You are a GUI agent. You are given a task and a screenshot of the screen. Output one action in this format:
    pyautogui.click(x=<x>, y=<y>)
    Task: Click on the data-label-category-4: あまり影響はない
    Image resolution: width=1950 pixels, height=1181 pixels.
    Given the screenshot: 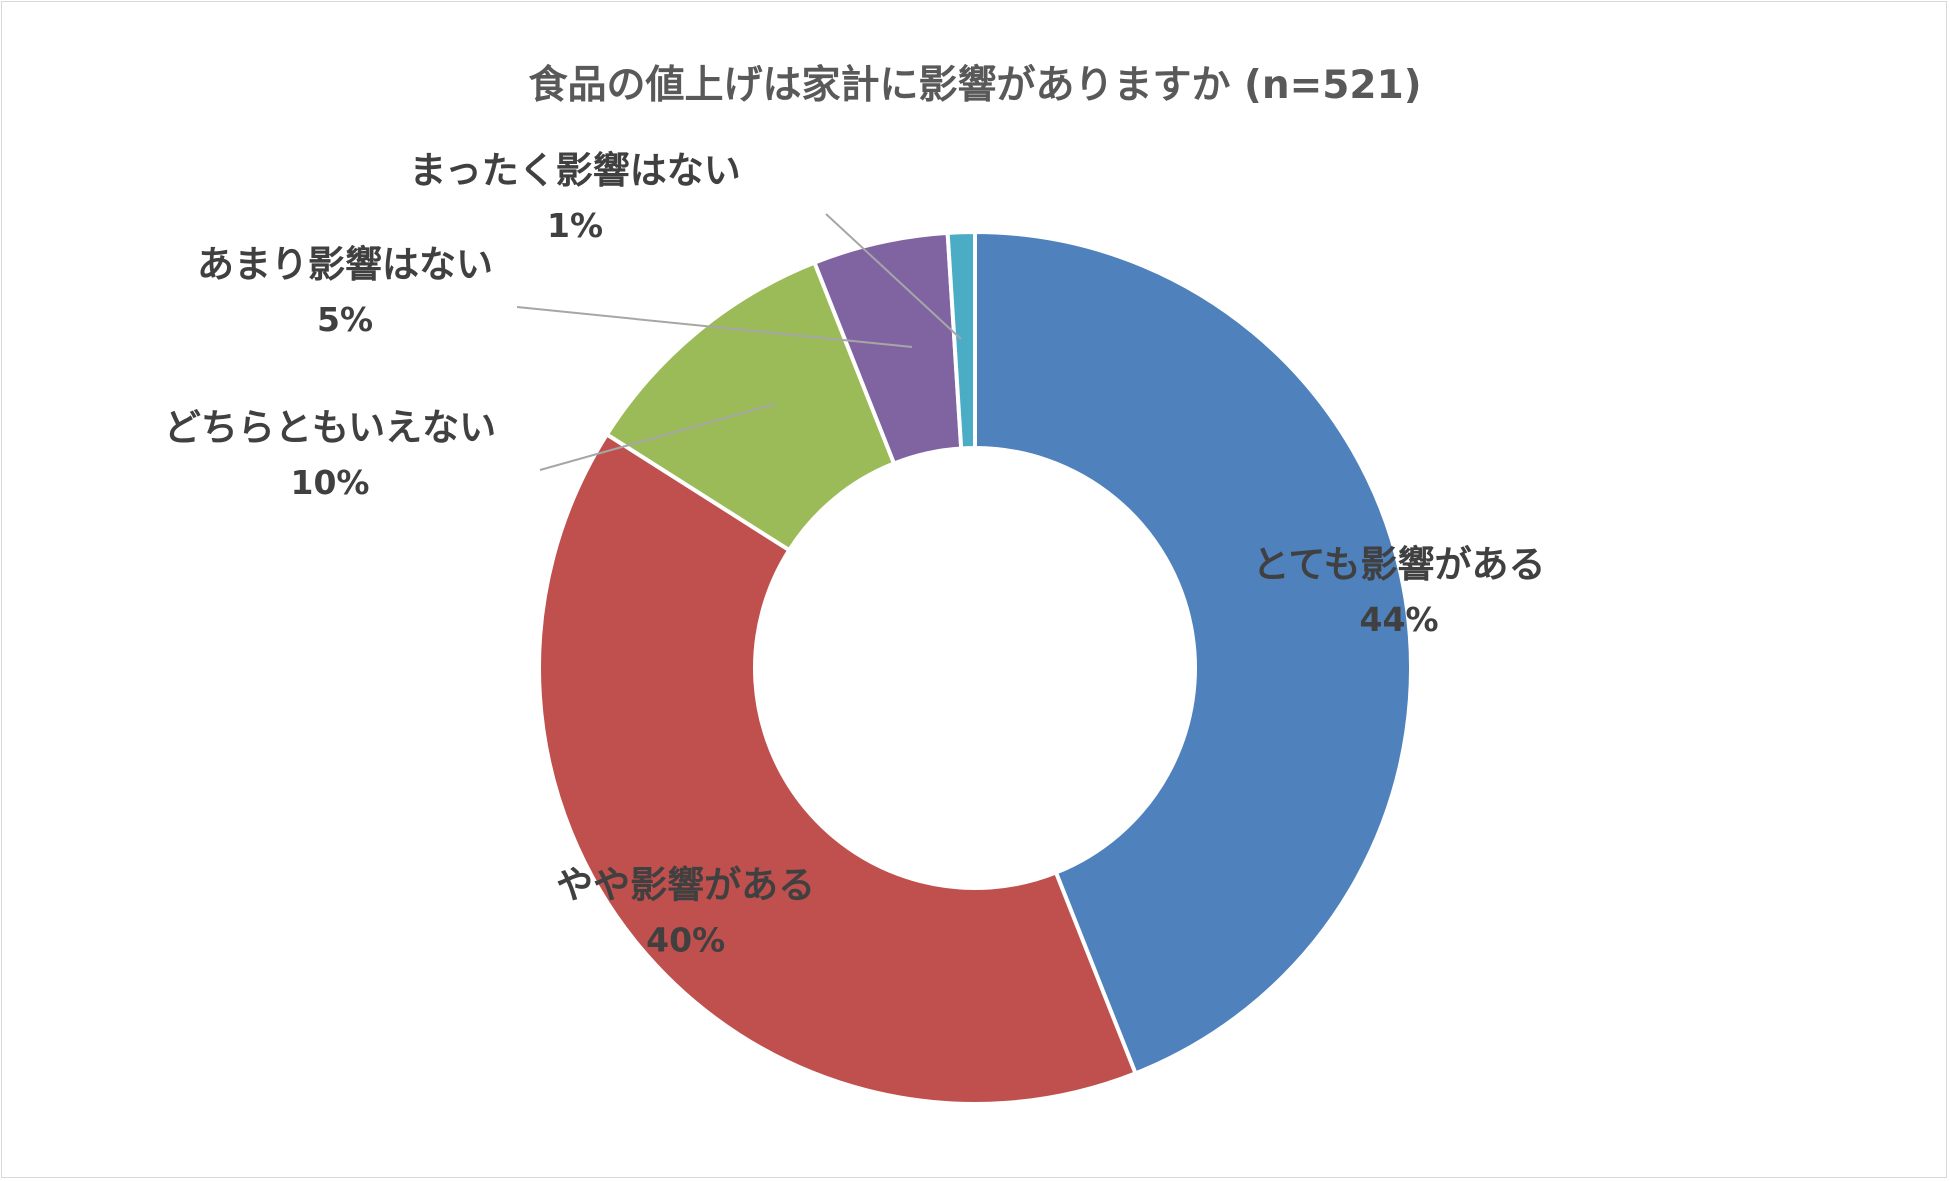 What is the action you would take?
    pyautogui.click(x=345, y=264)
    